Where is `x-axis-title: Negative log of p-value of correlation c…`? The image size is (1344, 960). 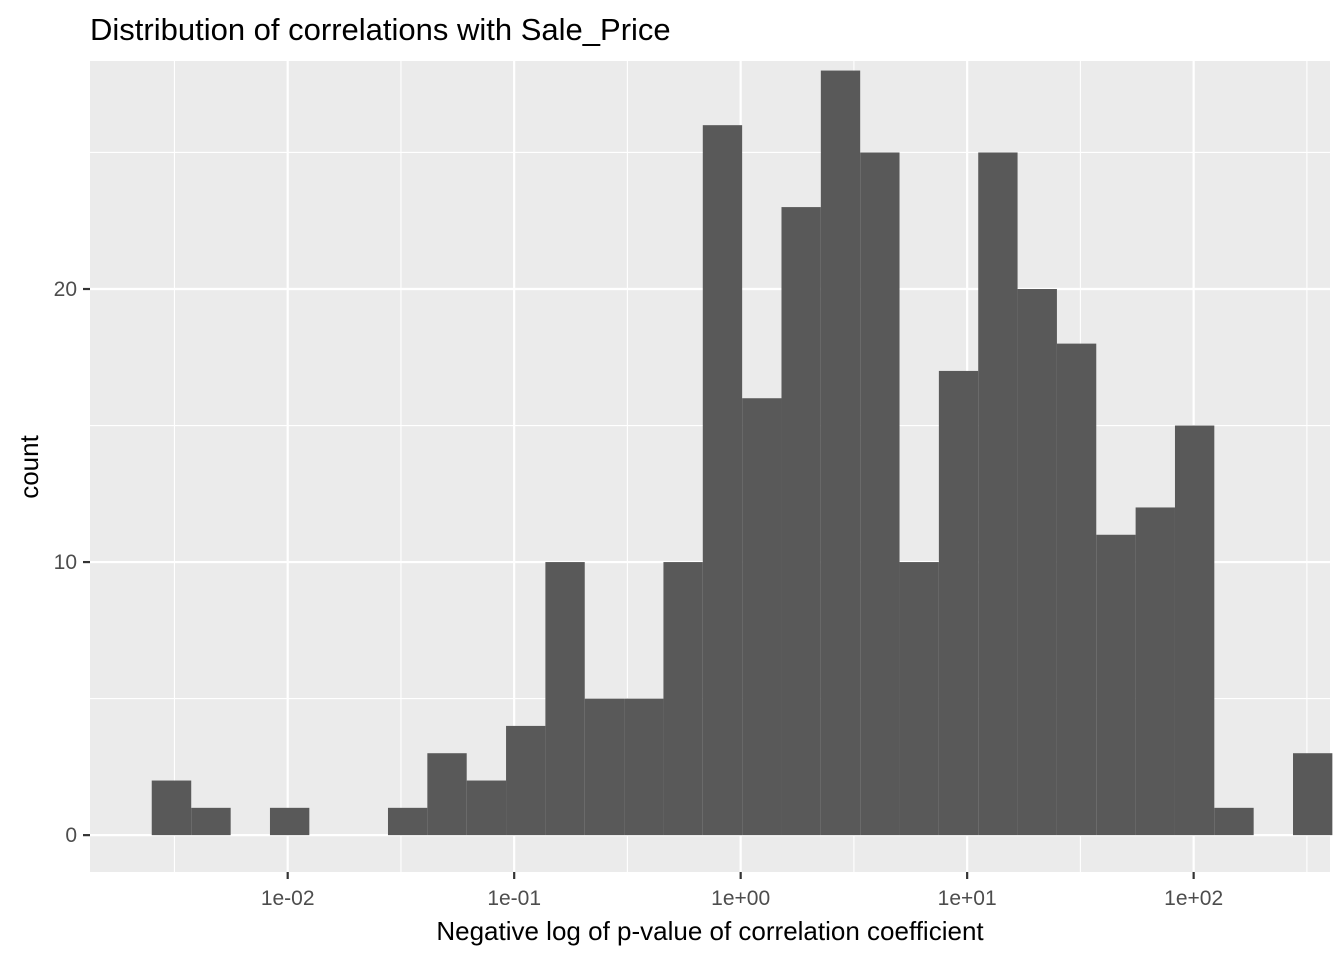 x-axis-title: Negative log of p-value of correlation c… is located at coordinates (710, 931).